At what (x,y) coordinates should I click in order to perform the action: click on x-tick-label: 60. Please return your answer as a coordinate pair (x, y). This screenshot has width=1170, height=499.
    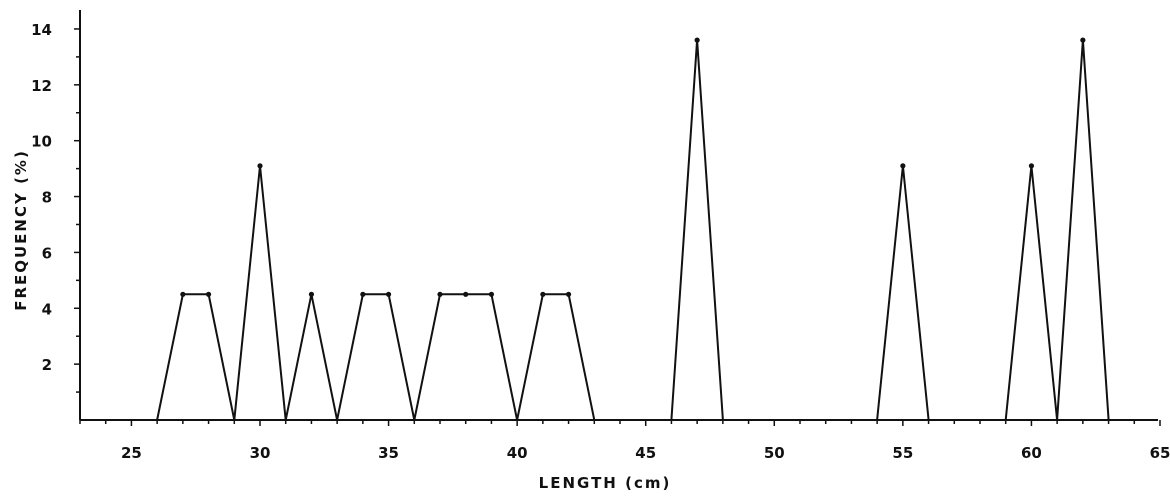
    Looking at the image, I should click on (1031, 453).